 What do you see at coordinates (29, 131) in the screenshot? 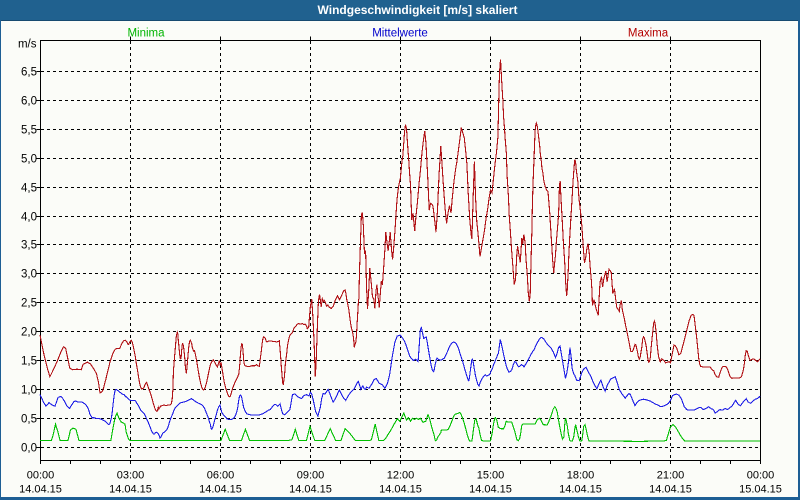
I see `svg-text: 5,5` at bounding box center [29, 131].